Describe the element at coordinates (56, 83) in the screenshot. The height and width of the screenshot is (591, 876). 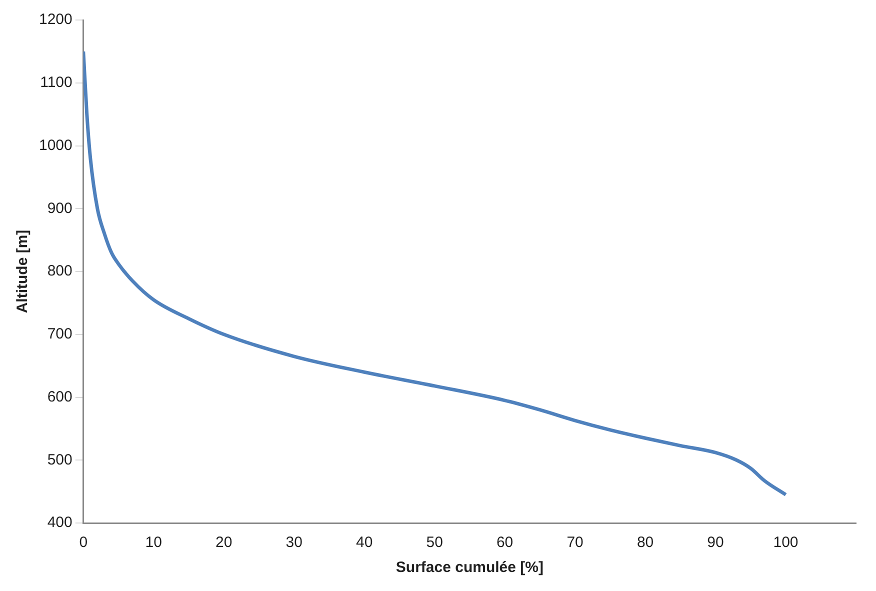
I see `y-tick-label: 1100` at that location.